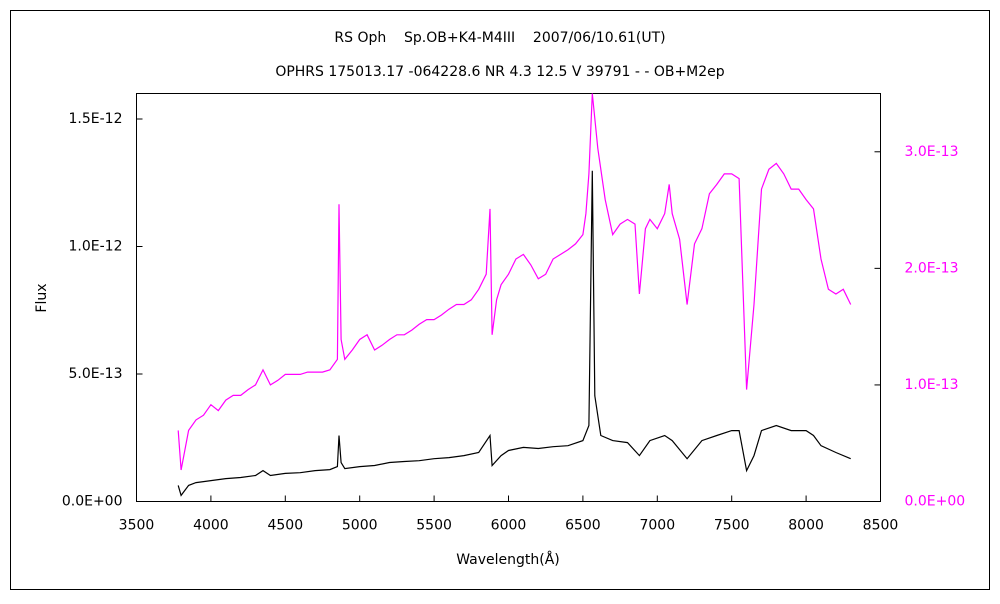  Describe the element at coordinates (499, 38) in the screenshot. I see `chart-title: RS Oph Sp.OB+K4-M4III 2007/06/10.61(UT)` at that location.